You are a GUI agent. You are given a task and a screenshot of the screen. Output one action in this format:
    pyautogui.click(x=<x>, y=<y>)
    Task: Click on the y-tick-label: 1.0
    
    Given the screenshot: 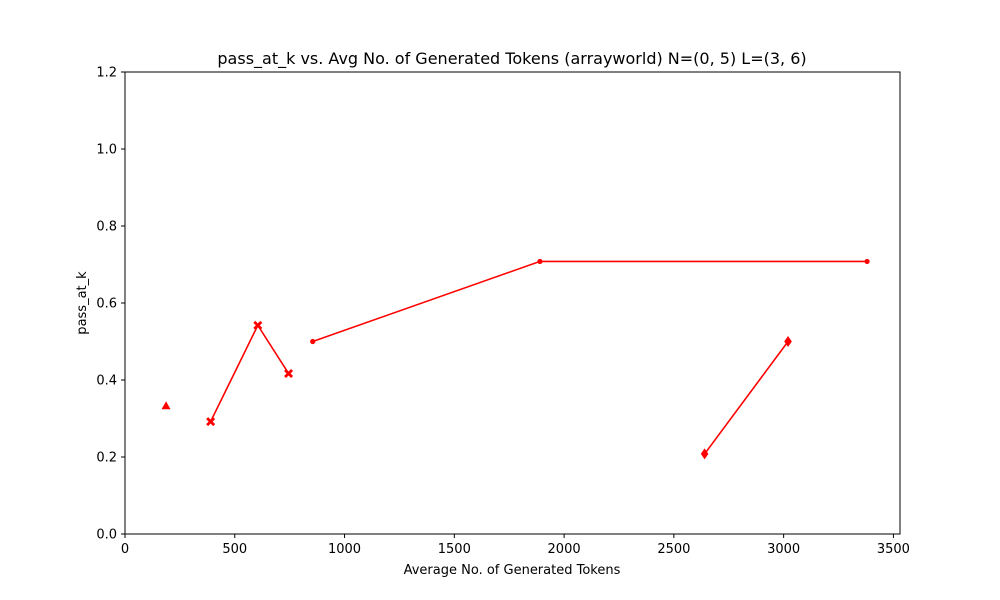 What is the action you would take?
    pyautogui.click(x=106, y=150)
    